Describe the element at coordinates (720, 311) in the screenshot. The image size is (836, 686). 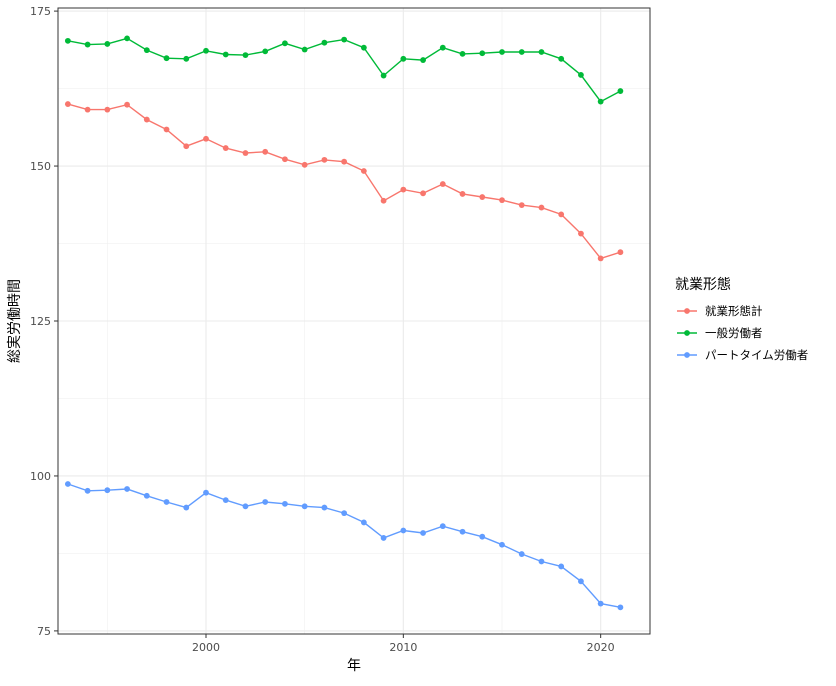
I see `legend-item: 就業形態計` at that location.